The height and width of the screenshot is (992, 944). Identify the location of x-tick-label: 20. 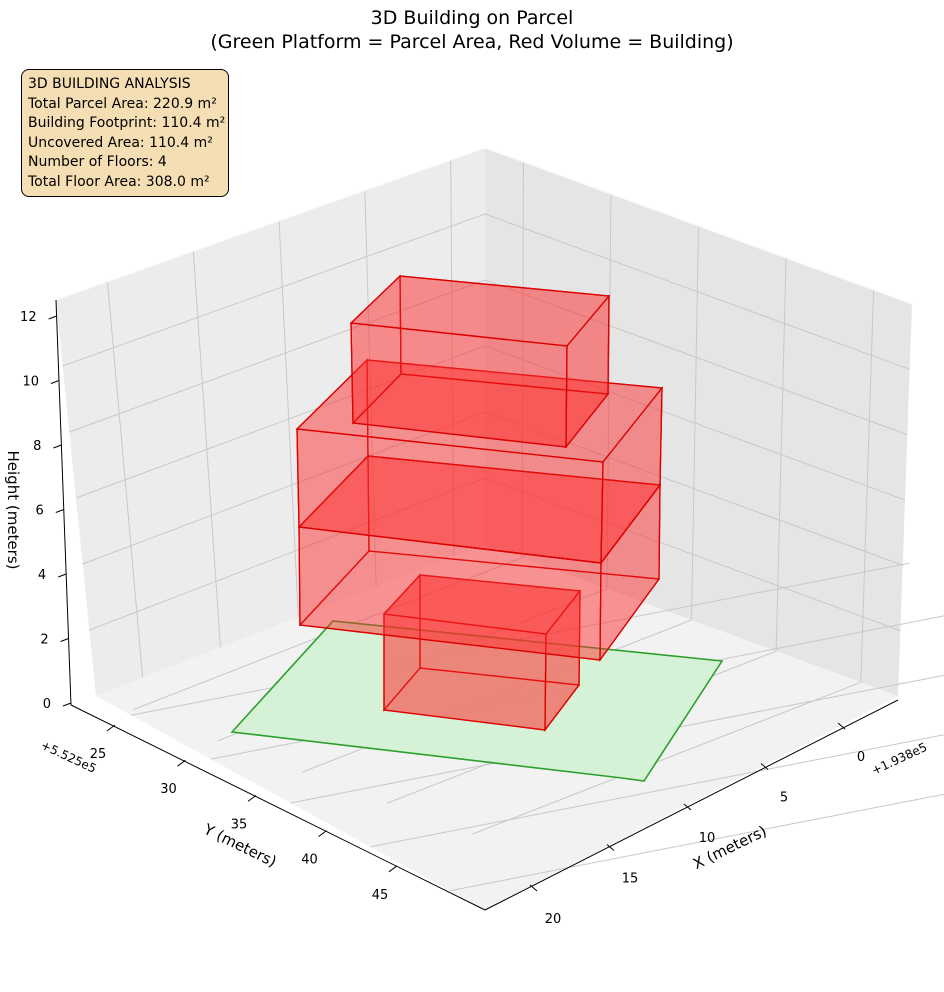
(553, 919).